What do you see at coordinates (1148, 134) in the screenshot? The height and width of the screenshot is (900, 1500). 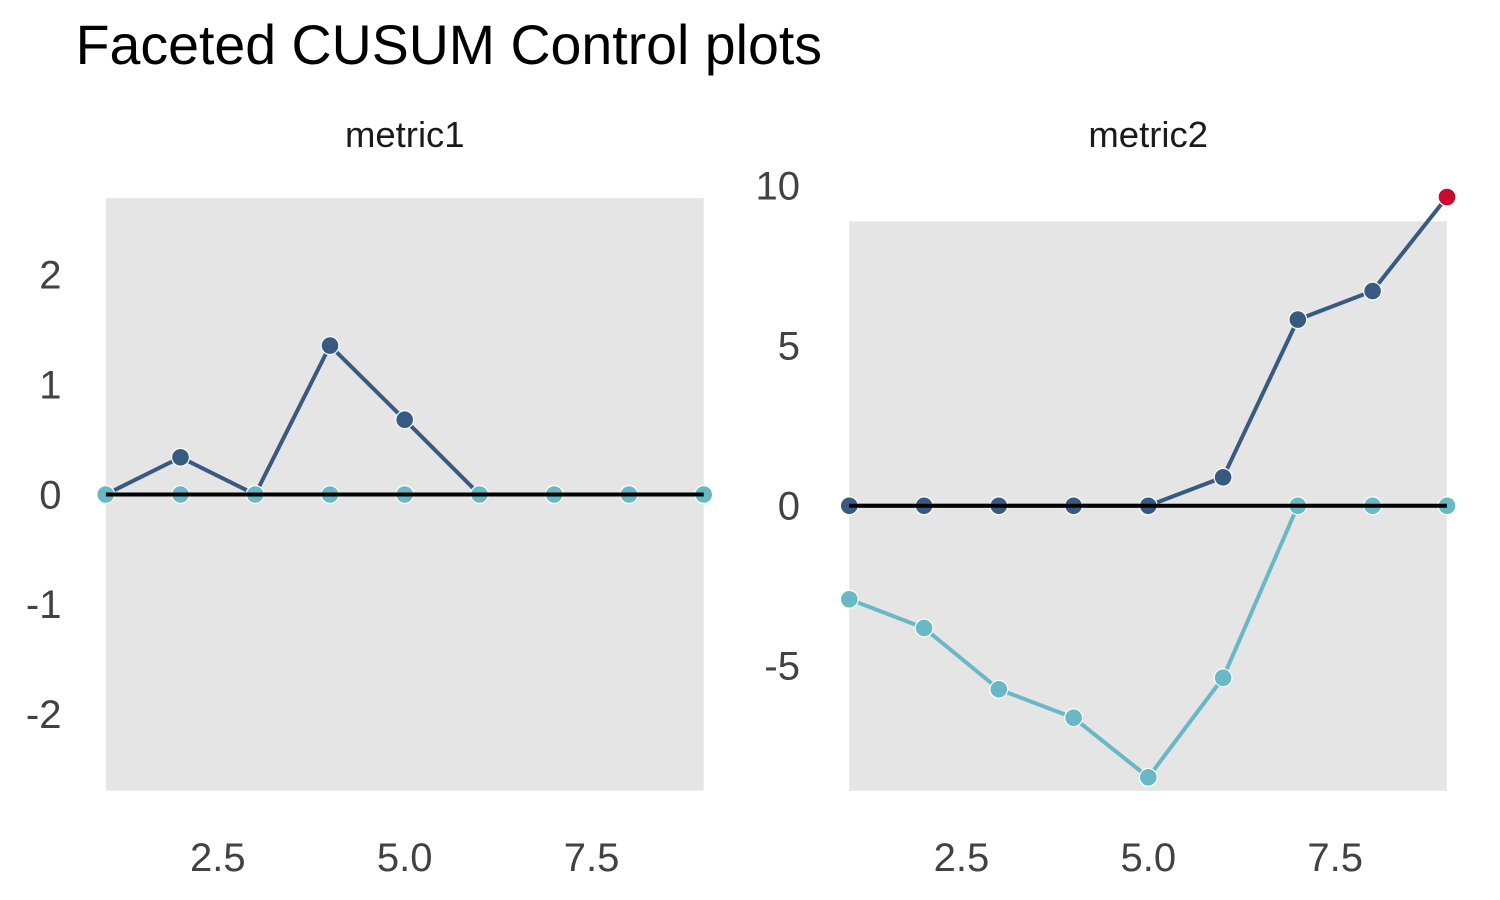 I see `svg-text: metric2` at bounding box center [1148, 134].